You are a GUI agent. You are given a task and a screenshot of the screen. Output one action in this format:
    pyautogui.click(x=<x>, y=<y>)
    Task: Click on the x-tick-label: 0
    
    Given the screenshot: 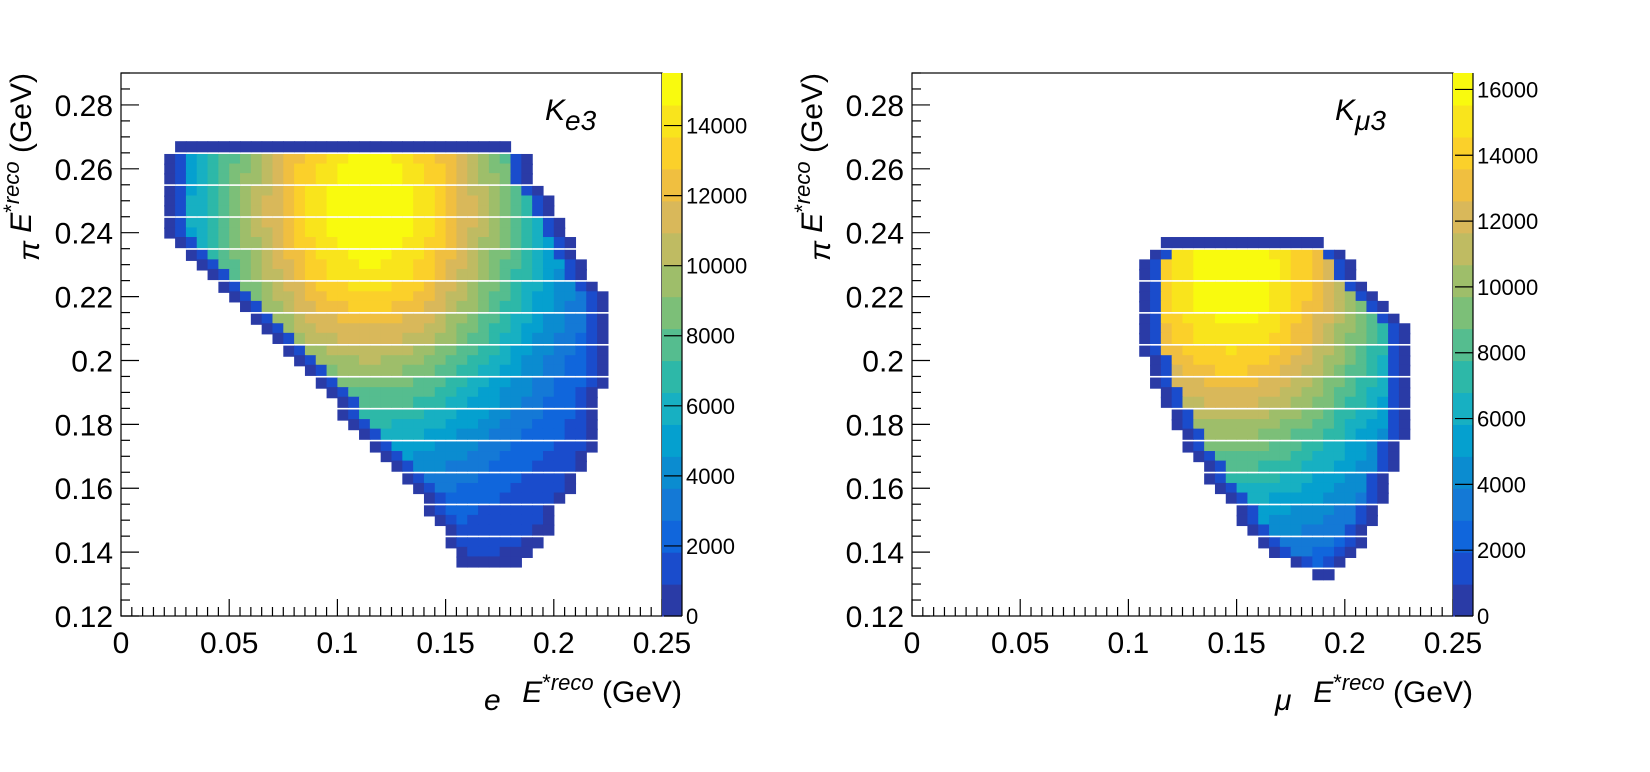 What is the action you would take?
    pyautogui.click(x=912, y=643)
    